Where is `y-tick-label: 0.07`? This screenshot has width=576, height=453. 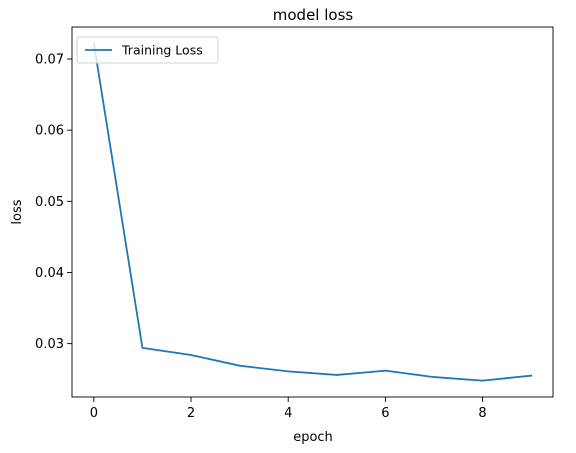 y-tick-label: 0.07 is located at coordinates (49, 60).